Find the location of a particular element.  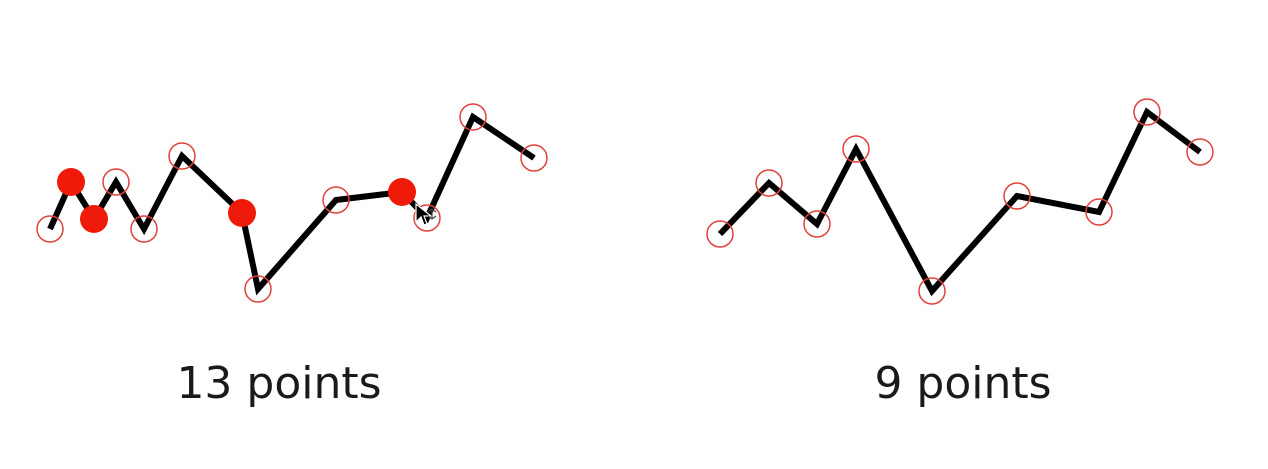

move-cursor-icon is located at coordinates (426, 214).